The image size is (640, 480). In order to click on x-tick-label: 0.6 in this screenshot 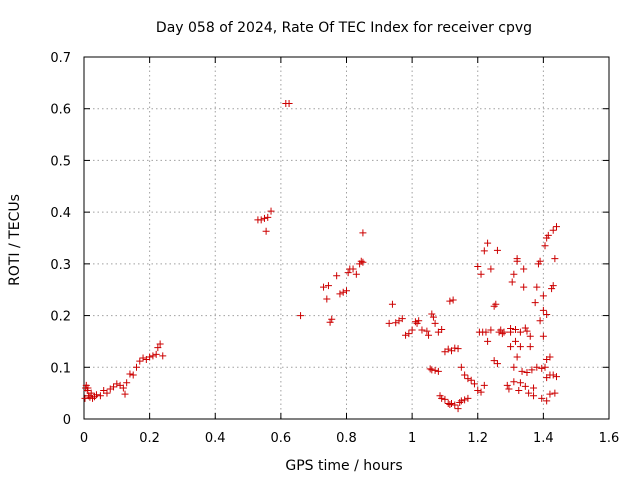, I will do `click(281, 438)`.